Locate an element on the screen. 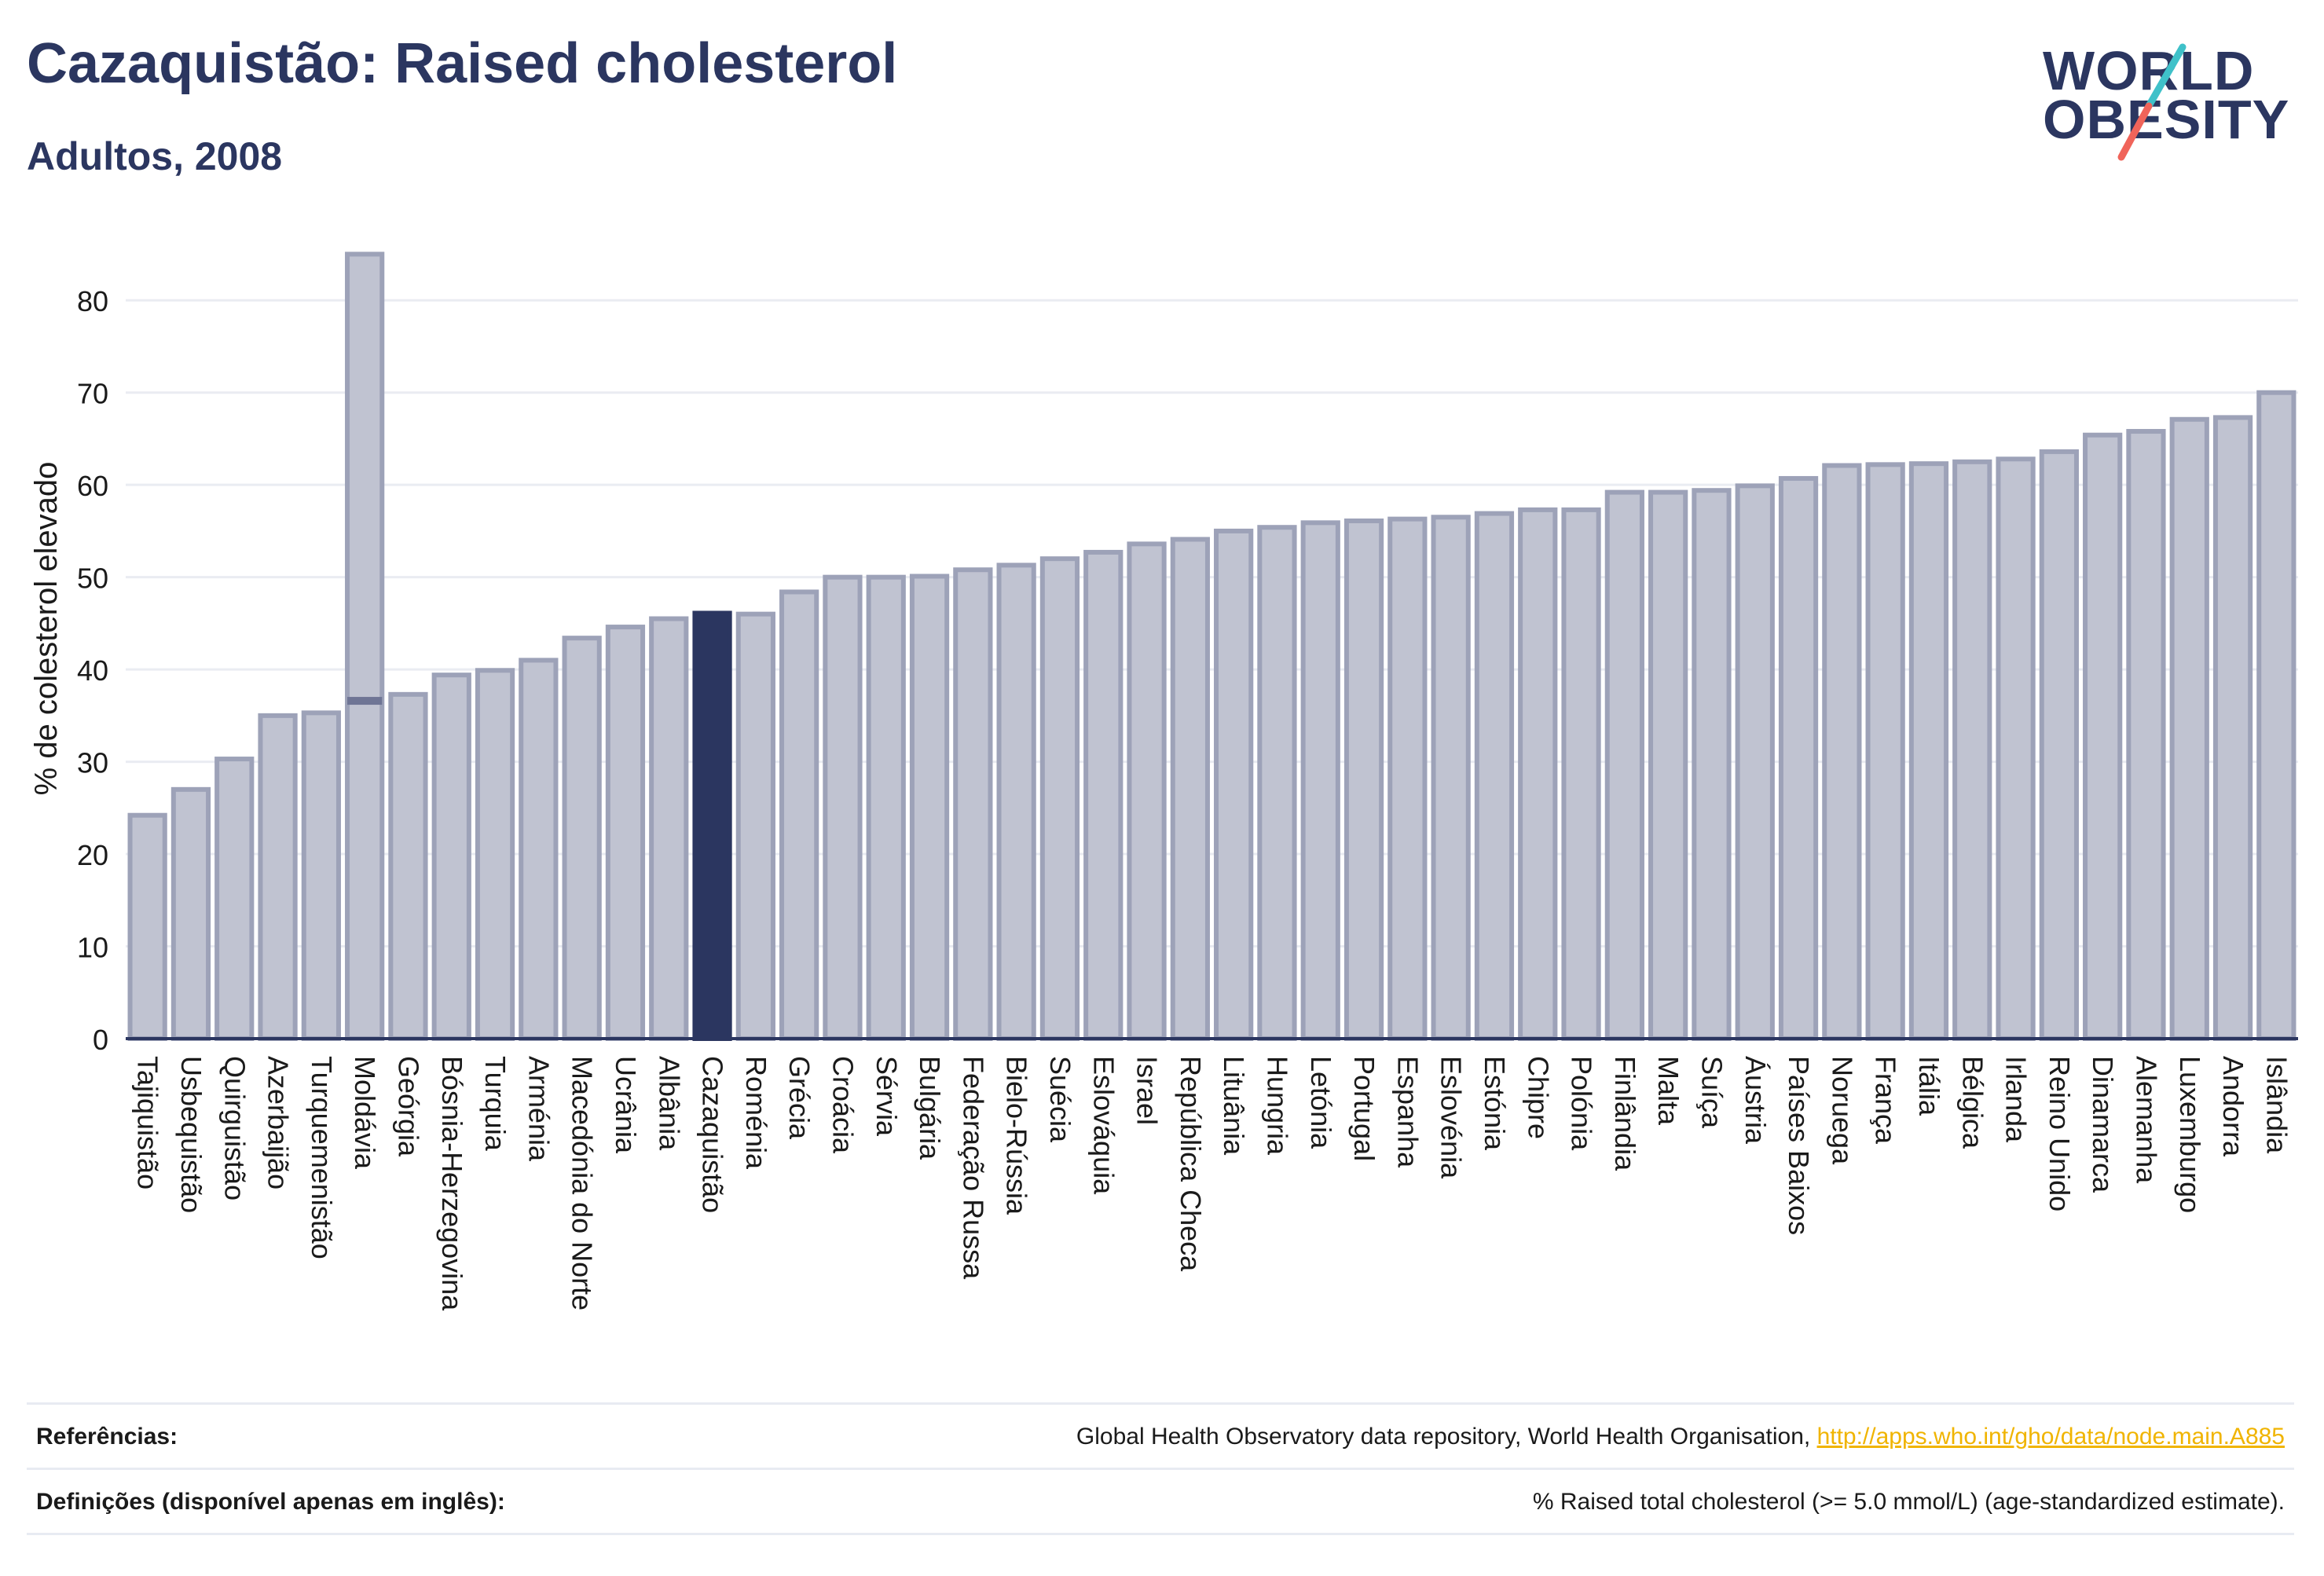 The width and height of the screenshot is (2324, 1576). x-tick-label: Arménia is located at coordinates (538, 1109).